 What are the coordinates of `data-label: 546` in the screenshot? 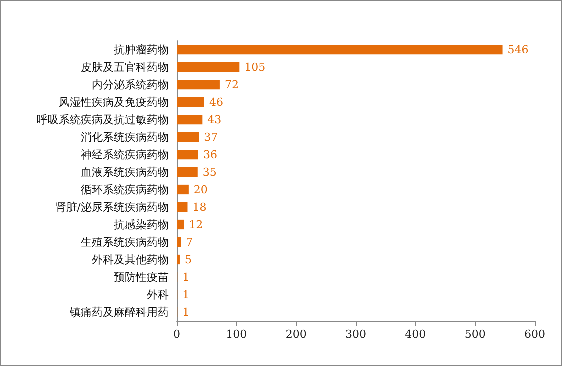 It's located at (518, 49).